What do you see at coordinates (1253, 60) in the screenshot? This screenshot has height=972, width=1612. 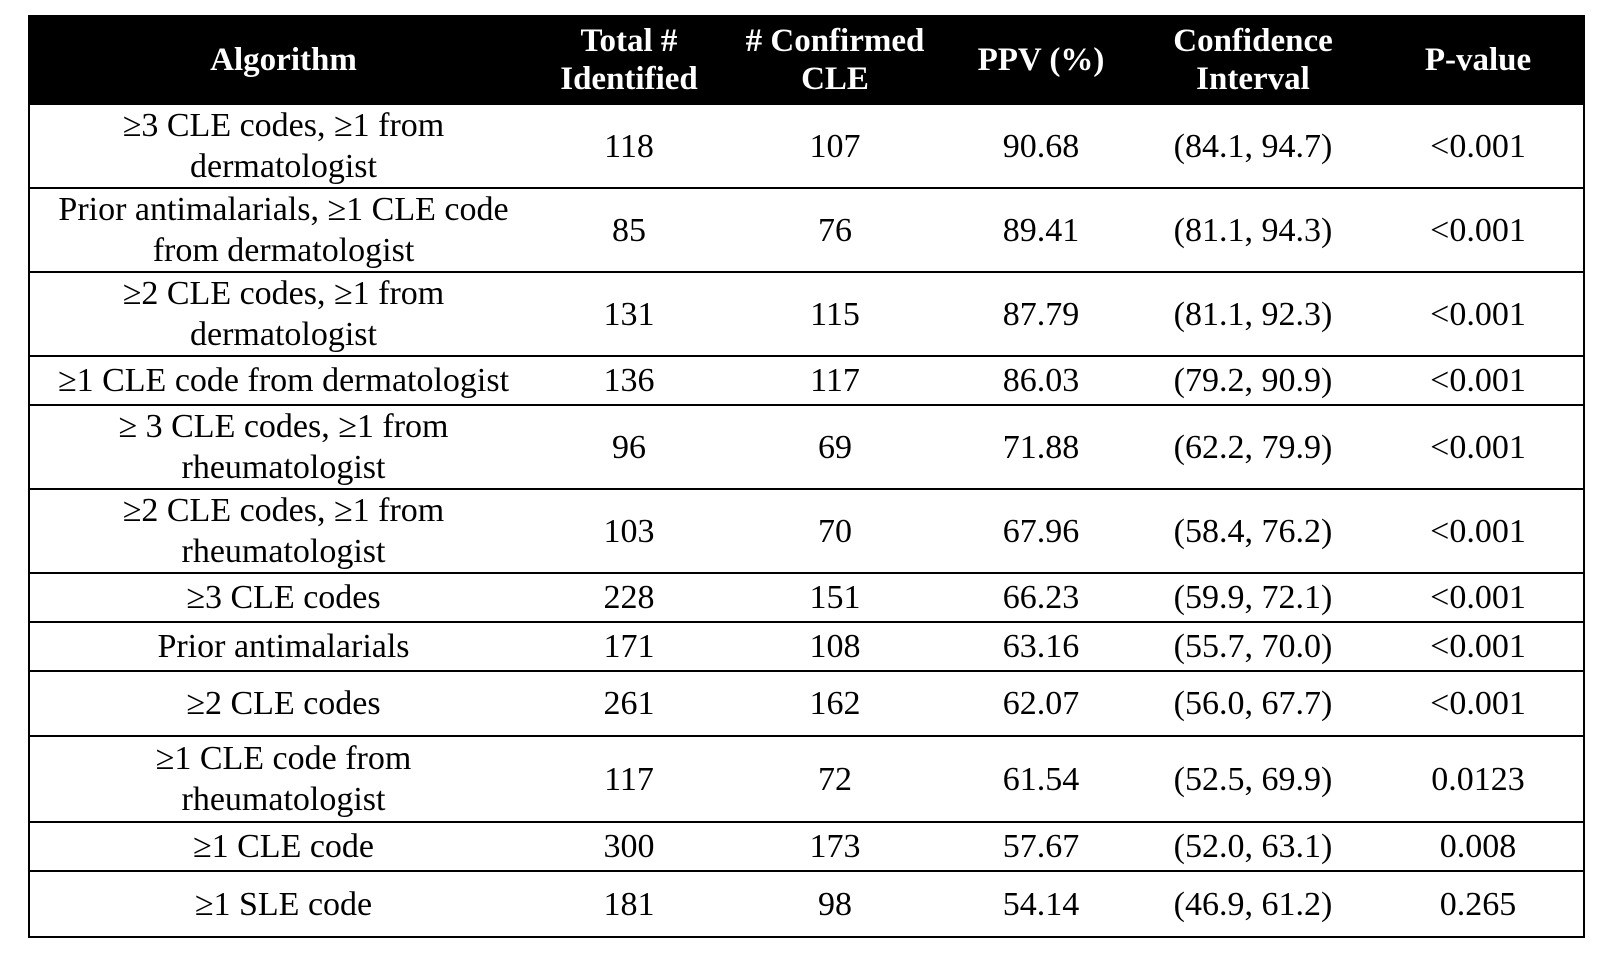 I see `header-confidence-interval: Confidence Interval` at bounding box center [1253, 60].